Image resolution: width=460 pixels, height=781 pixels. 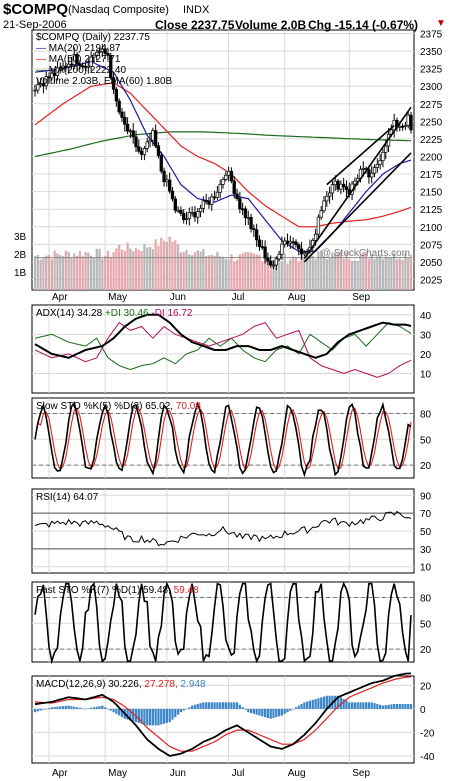 I want to click on volume-tick-label: 2B, so click(x=20, y=255).